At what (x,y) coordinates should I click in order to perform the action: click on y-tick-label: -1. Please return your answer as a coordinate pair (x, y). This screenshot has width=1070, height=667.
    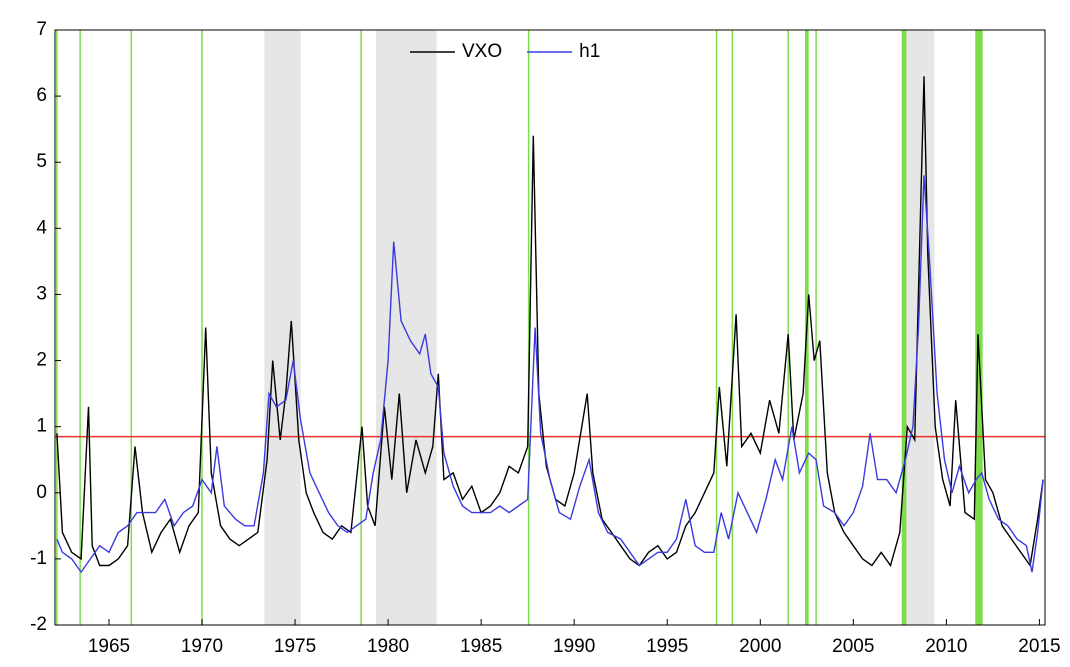
    Looking at the image, I should click on (38, 558).